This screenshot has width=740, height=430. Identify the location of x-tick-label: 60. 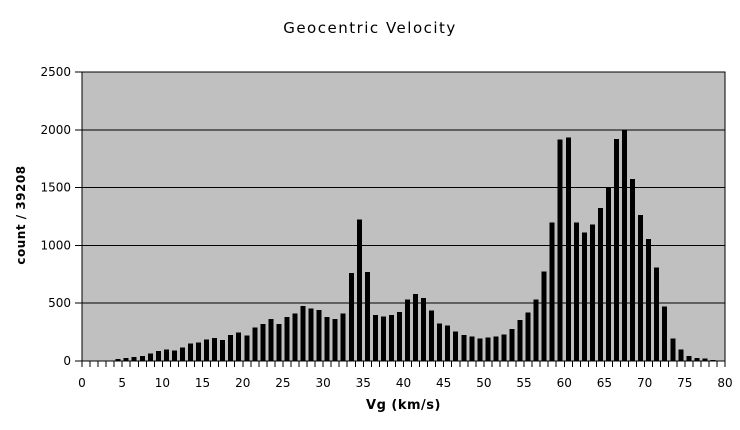
(564, 383).